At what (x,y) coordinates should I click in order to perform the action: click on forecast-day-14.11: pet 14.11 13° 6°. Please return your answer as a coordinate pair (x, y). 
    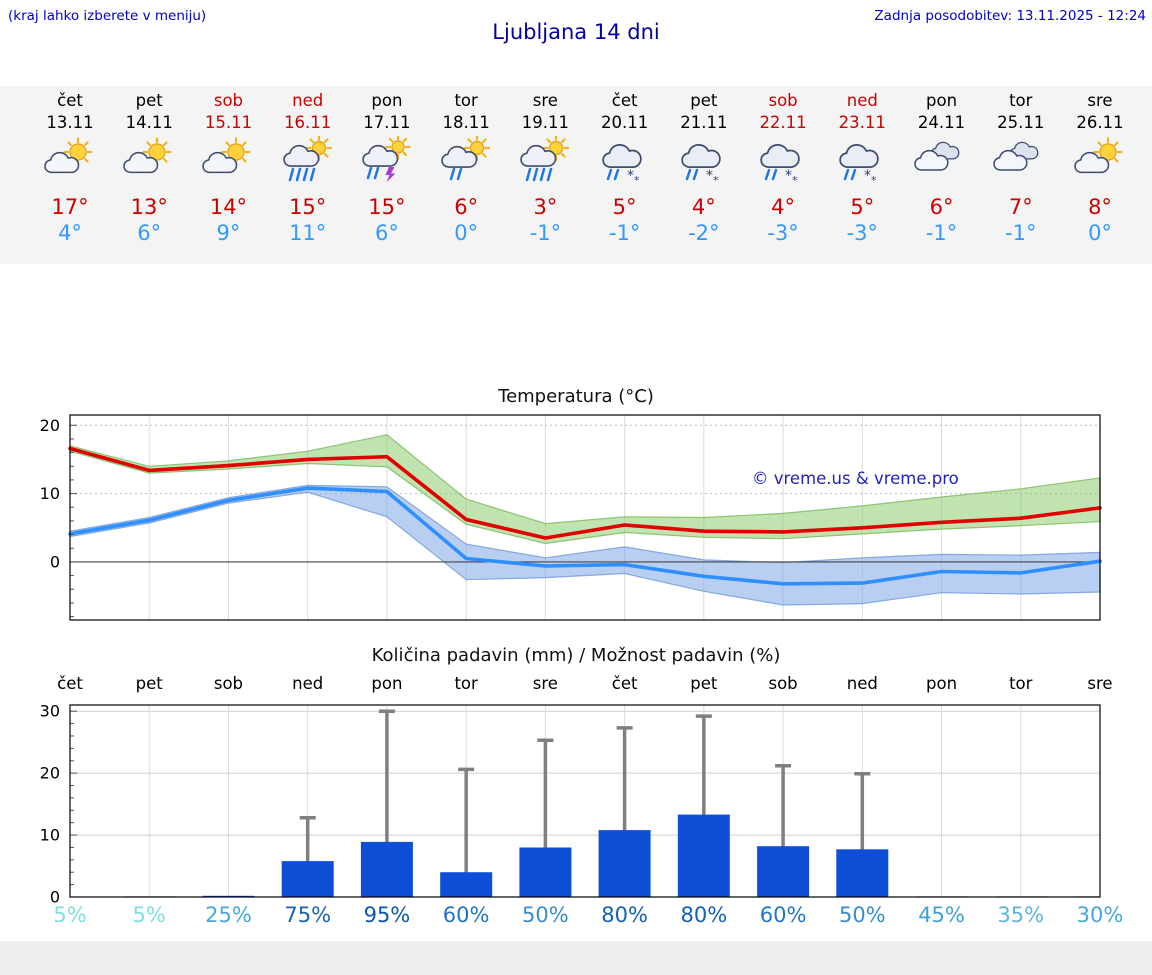
    Looking at the image, I should click on (149, 166).